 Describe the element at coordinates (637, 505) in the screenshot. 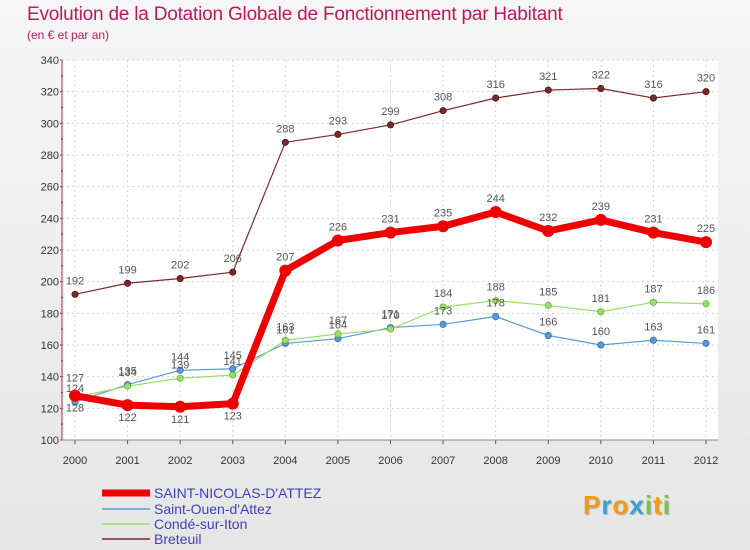

I see `logo-letter: x` at that location.